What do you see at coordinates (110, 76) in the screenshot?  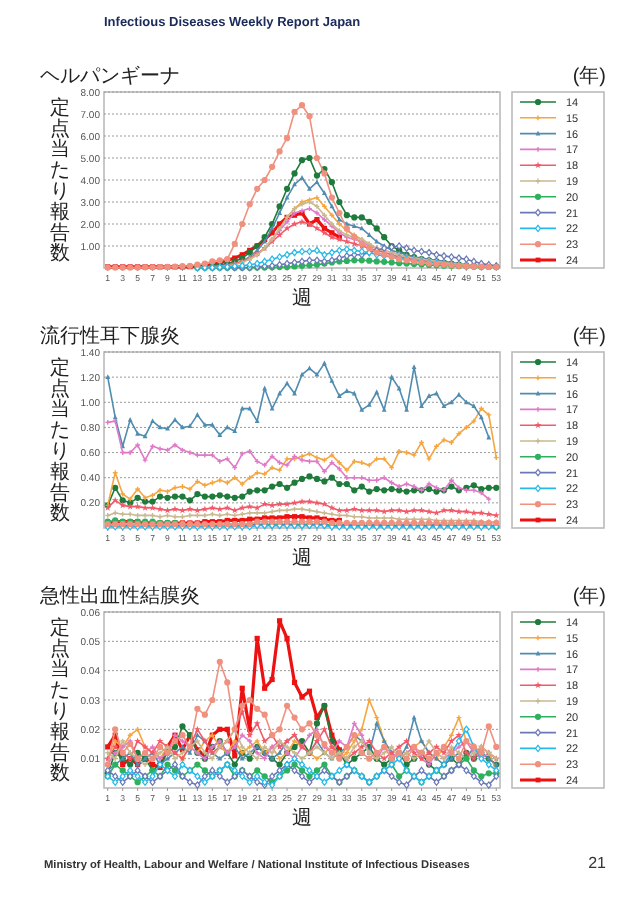 I see `chart-title: ヘルパンギーナ` at bounding box center [110, 76].